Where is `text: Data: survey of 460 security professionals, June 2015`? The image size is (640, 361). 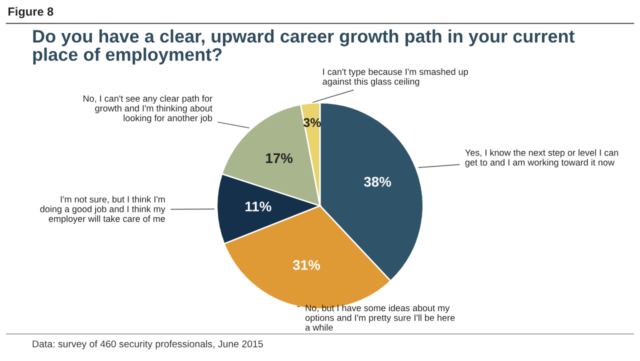
text: Data: survey of 460 security professionals, June 2015 is located at coordinates (147, 345).